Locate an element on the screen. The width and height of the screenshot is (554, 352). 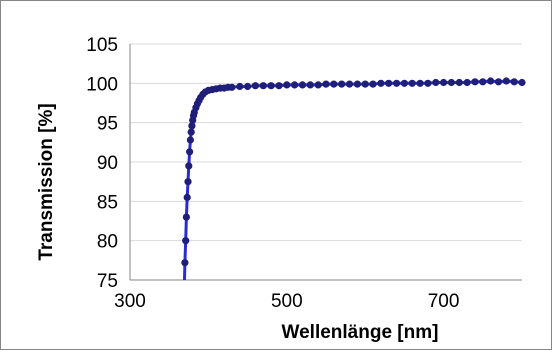
y-tick-label: 100 is located at coordinates (102, 84).